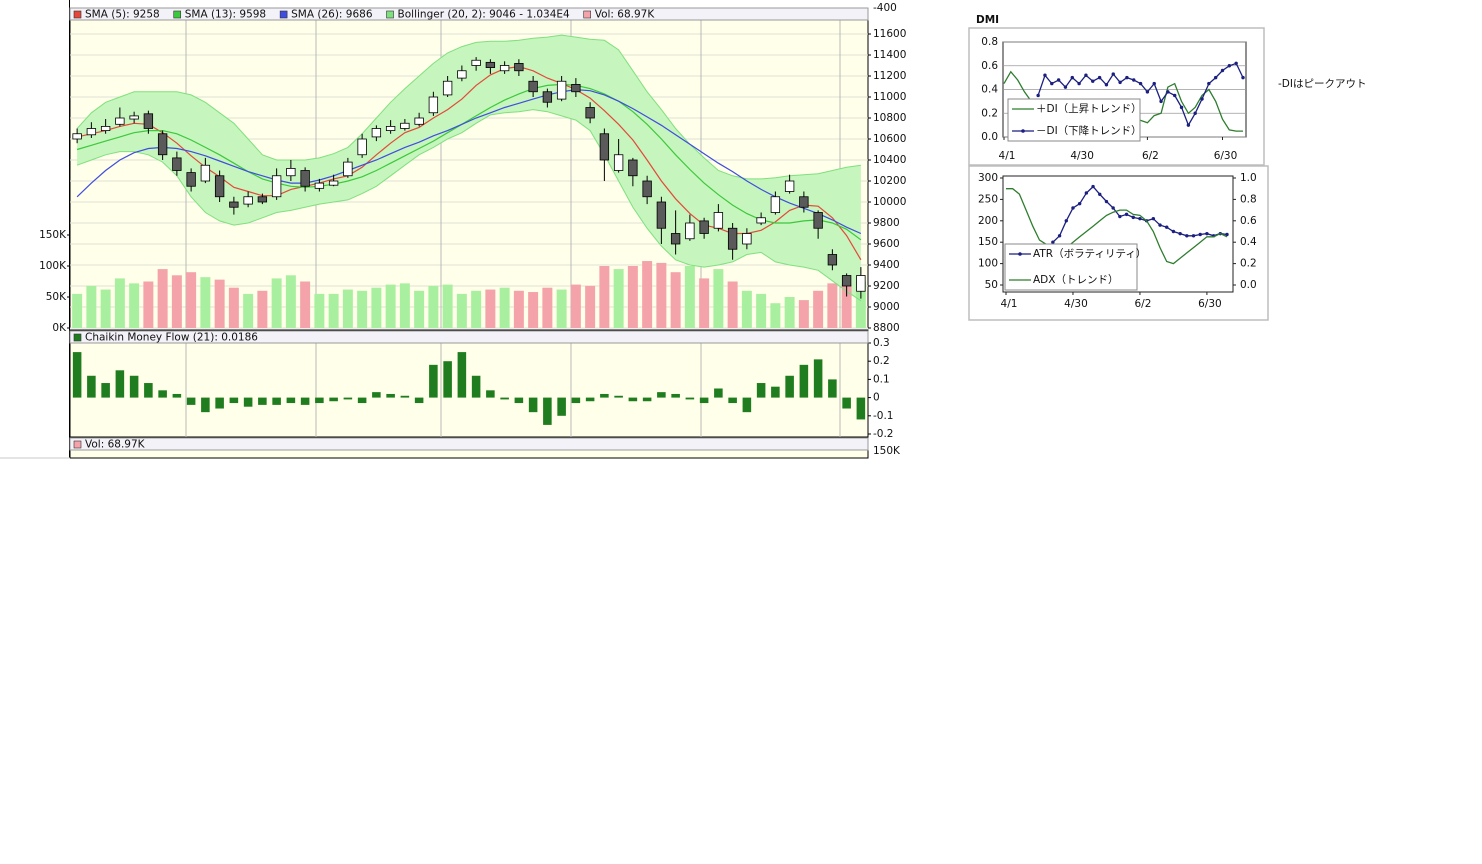 This screenshot has height=864, width=1482. Describe the element at coordinates (1075, 280) in the screenshot. I see `legend-label: ADX（トレンド）` at that location.